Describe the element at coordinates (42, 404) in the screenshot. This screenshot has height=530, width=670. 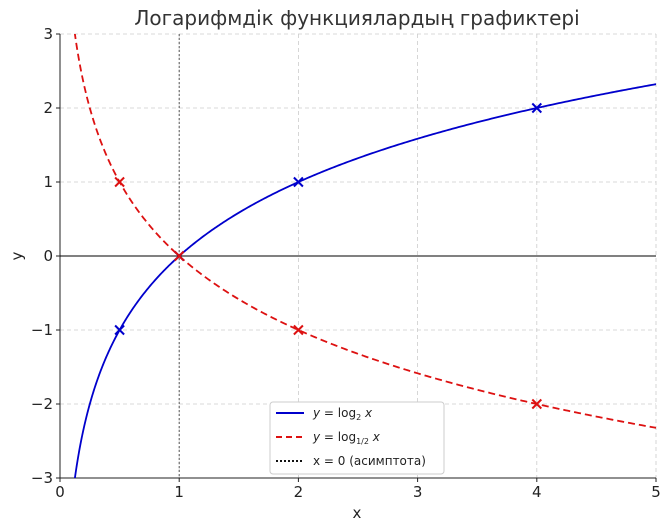
I see `y-tick-label: −2` at that location.